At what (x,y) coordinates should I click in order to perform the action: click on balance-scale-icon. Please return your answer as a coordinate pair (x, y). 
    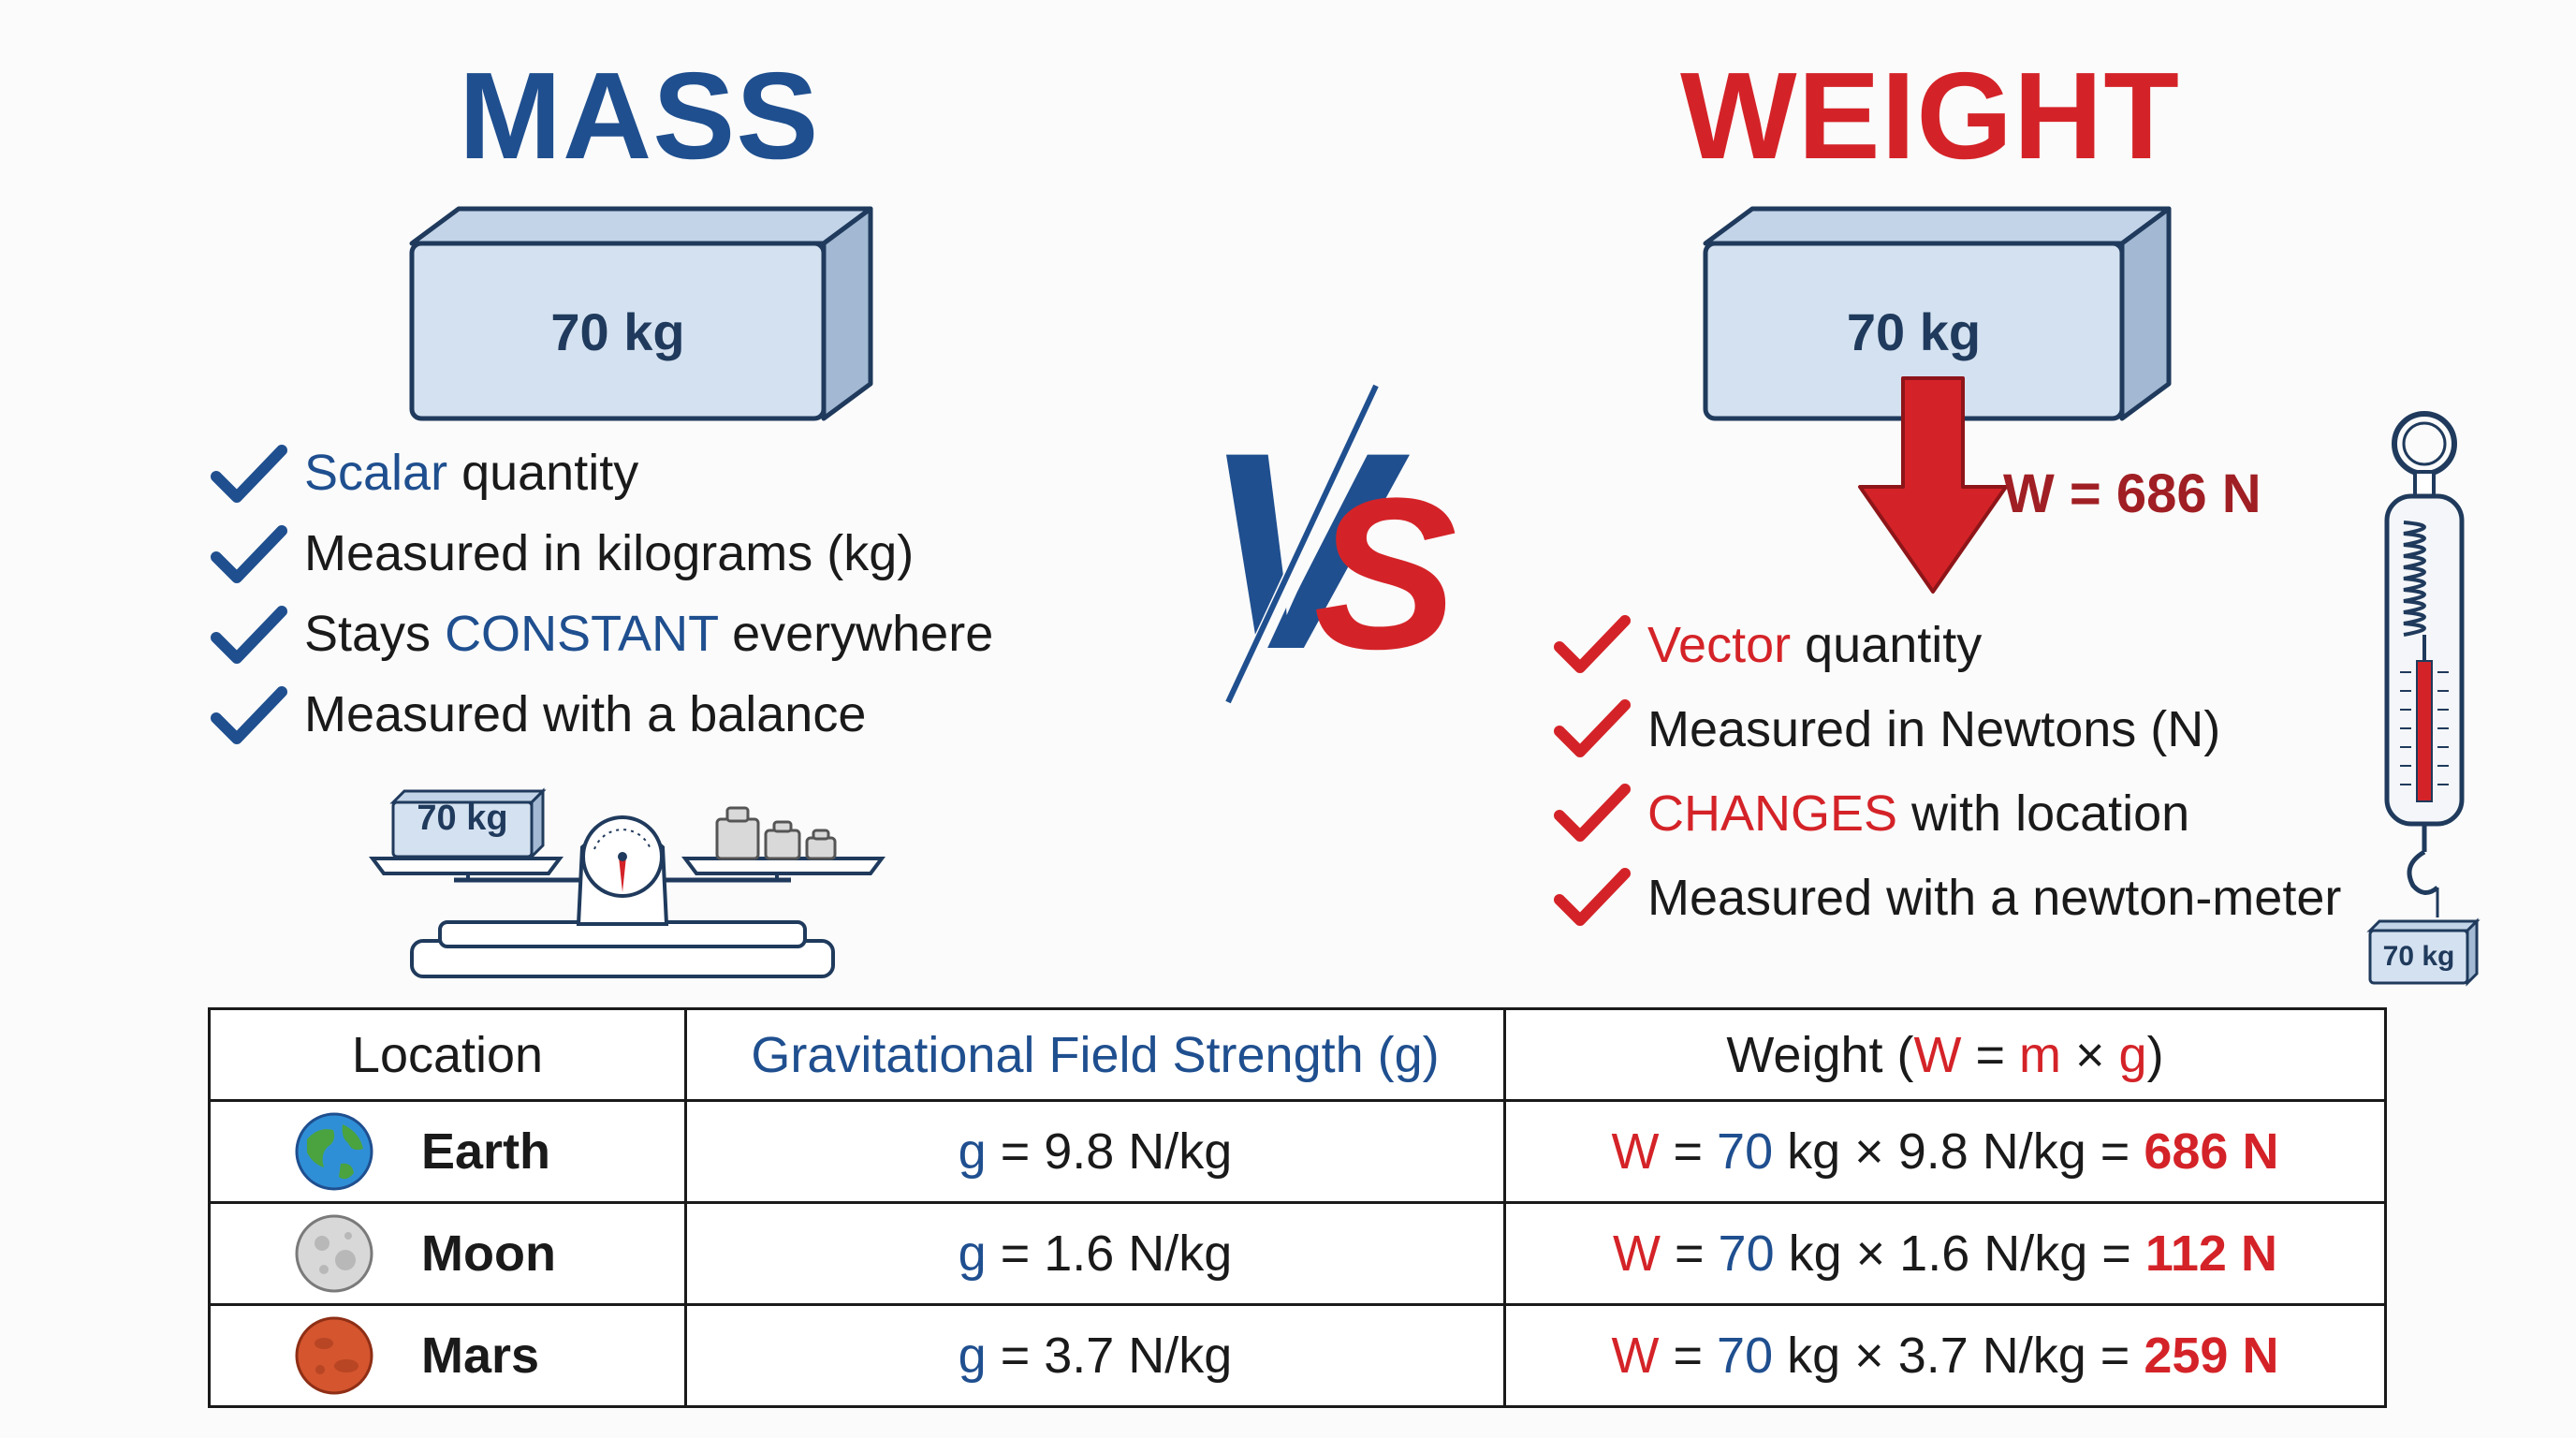
    Looking at the image, I should click on (627, 882).